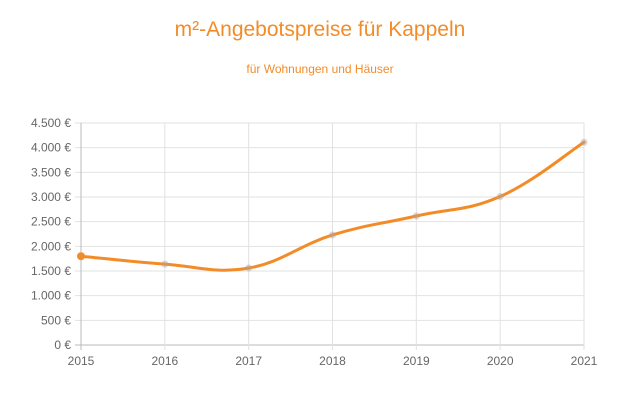  I want to click on y-tick-label: 1.000 €, so click(51, 296).